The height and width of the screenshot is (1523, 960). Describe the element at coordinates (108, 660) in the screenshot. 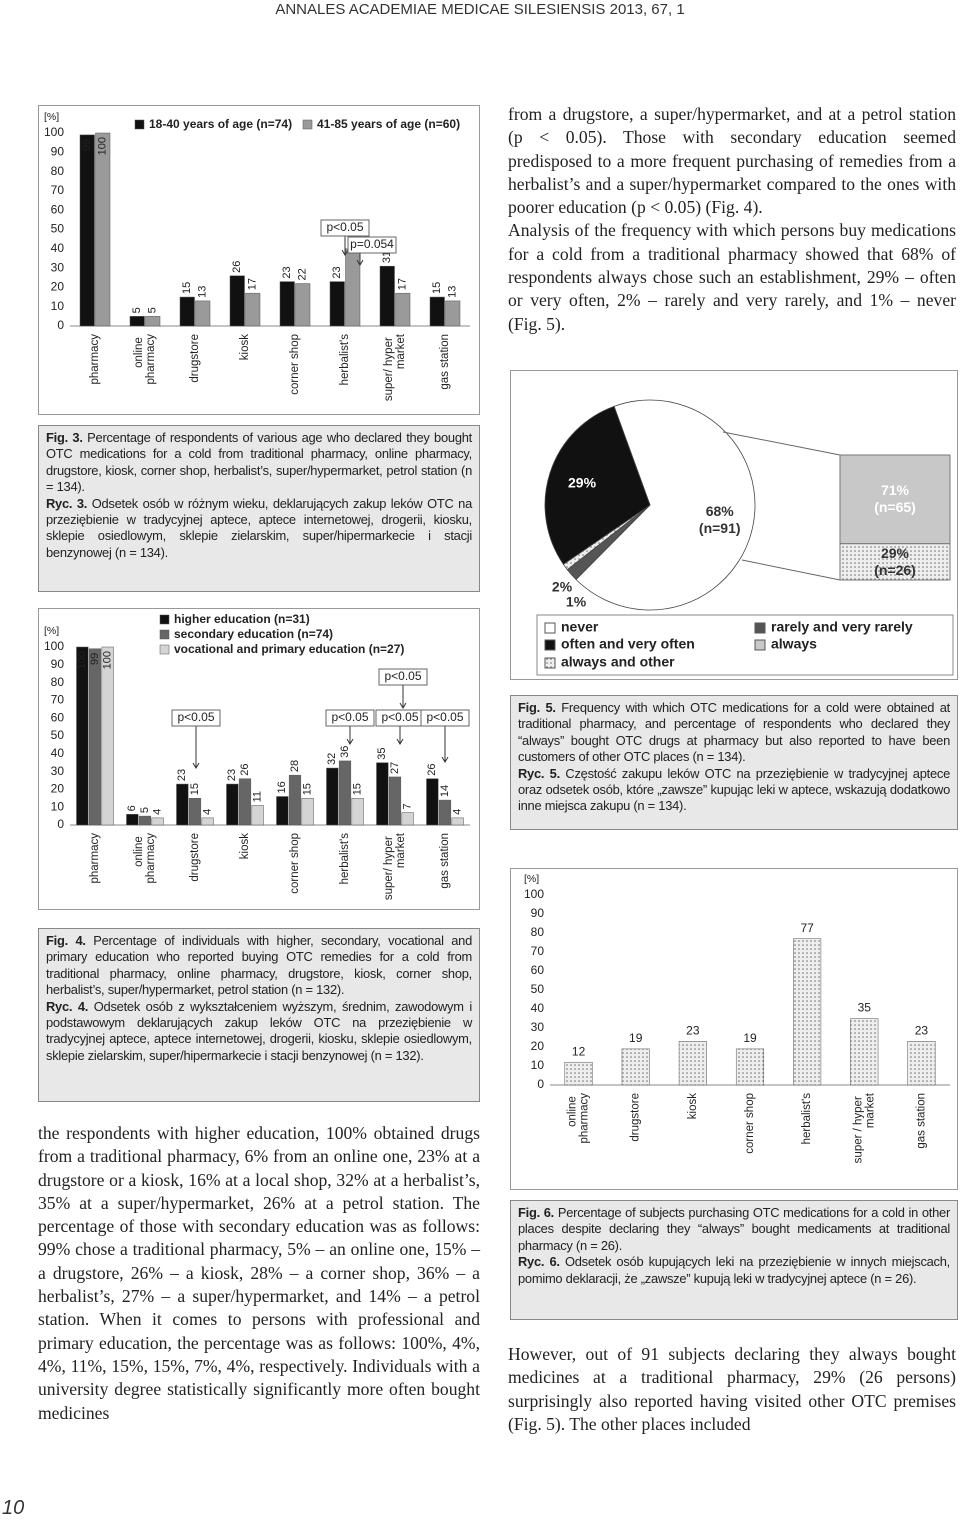

I see `value-label: 100` at that location.